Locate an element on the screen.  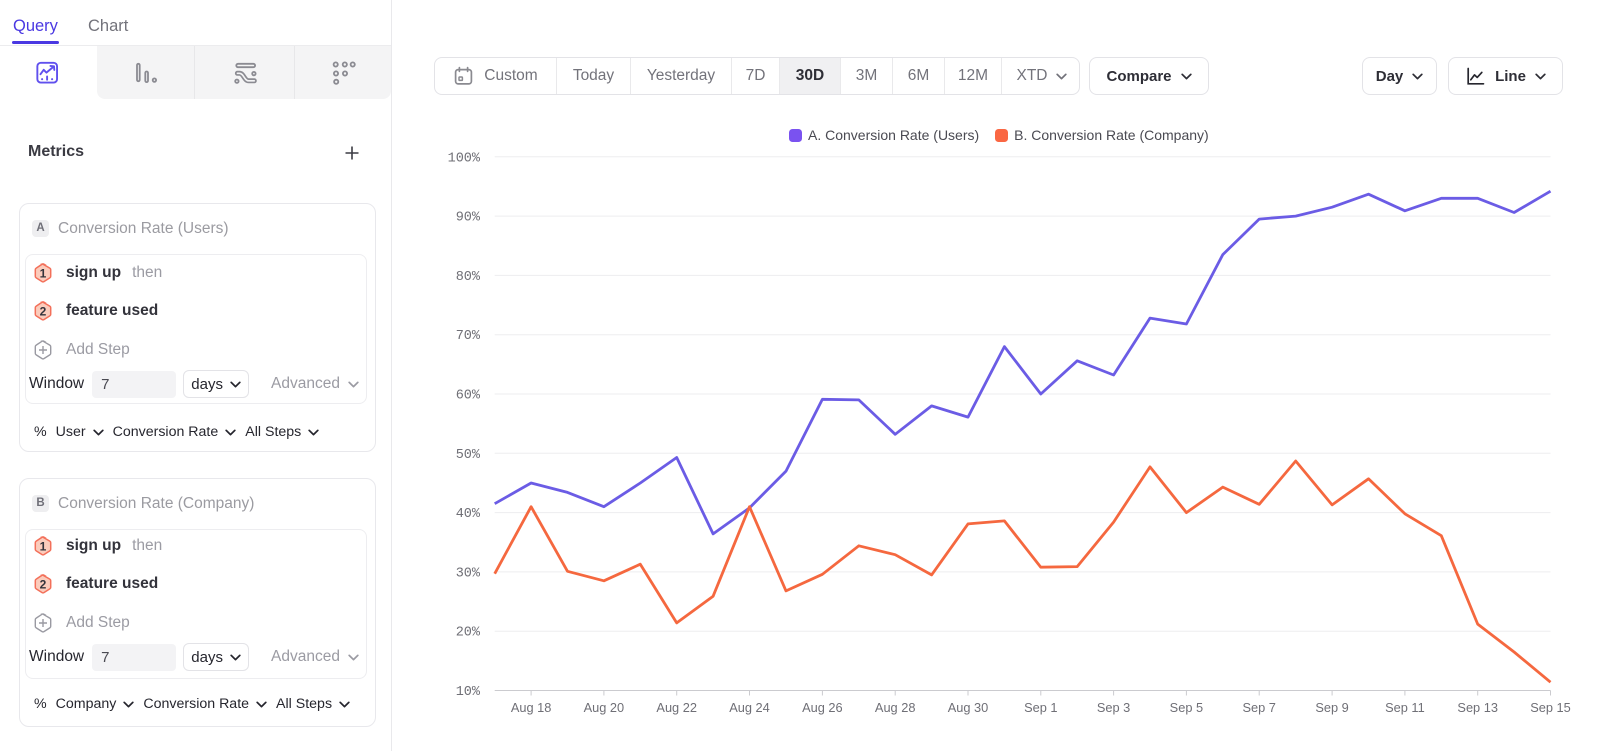
svg-text: Aug 20 is located at coordinates (604, 707).